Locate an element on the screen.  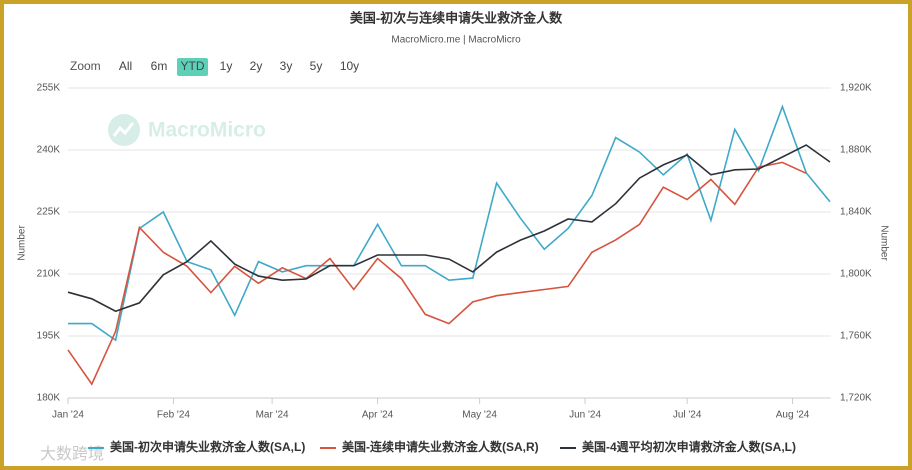
y-tick-label: 180K is located at coordinates (49, 398).